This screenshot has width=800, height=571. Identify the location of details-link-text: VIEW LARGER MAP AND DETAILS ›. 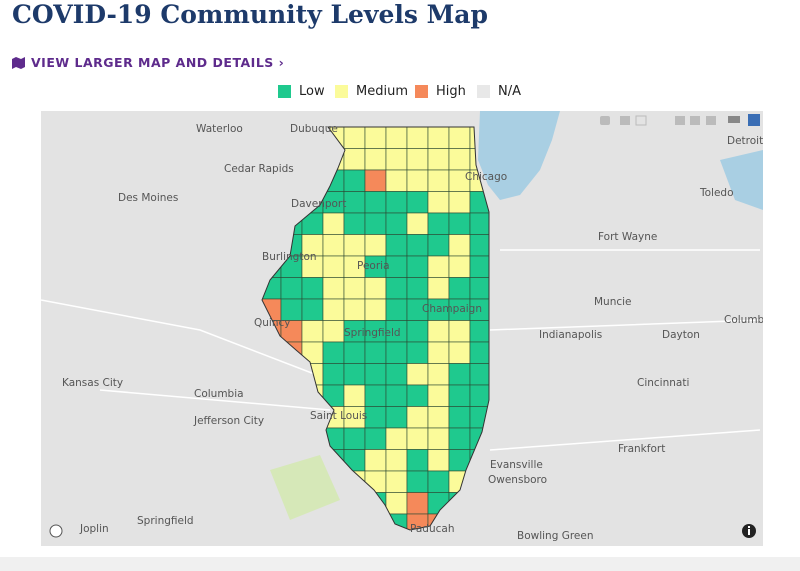
(158, 62).